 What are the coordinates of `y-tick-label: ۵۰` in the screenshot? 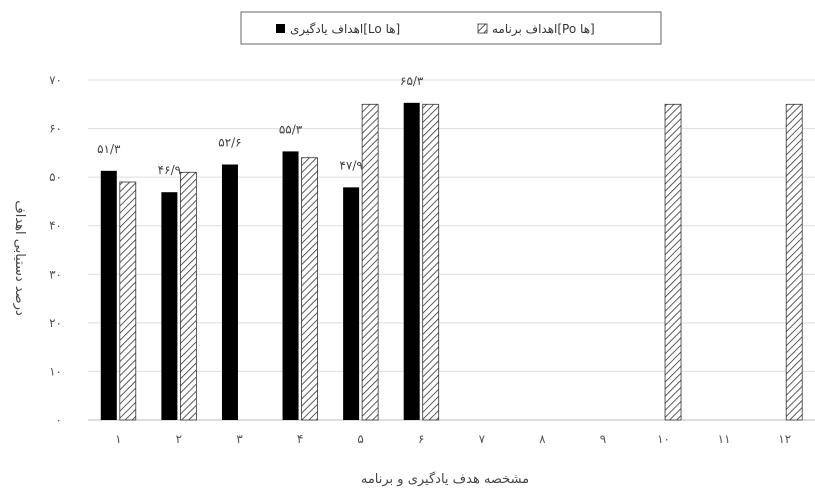 It's located at (55, 177).